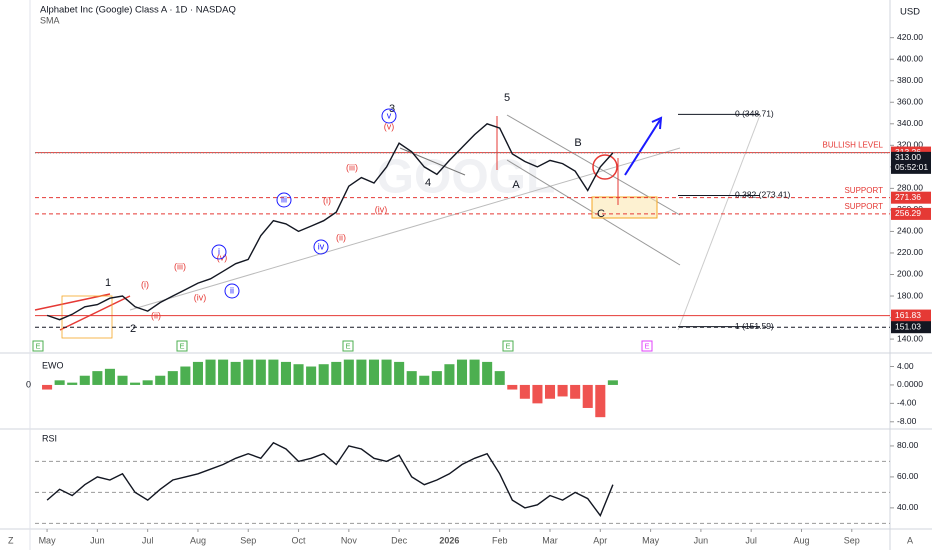 Image resolution: width=932 pixels, height=550 pixels. Describe the element at coordinates (910, 188) in the screenshot. I see `y-tick-label: 280.00` at that location.